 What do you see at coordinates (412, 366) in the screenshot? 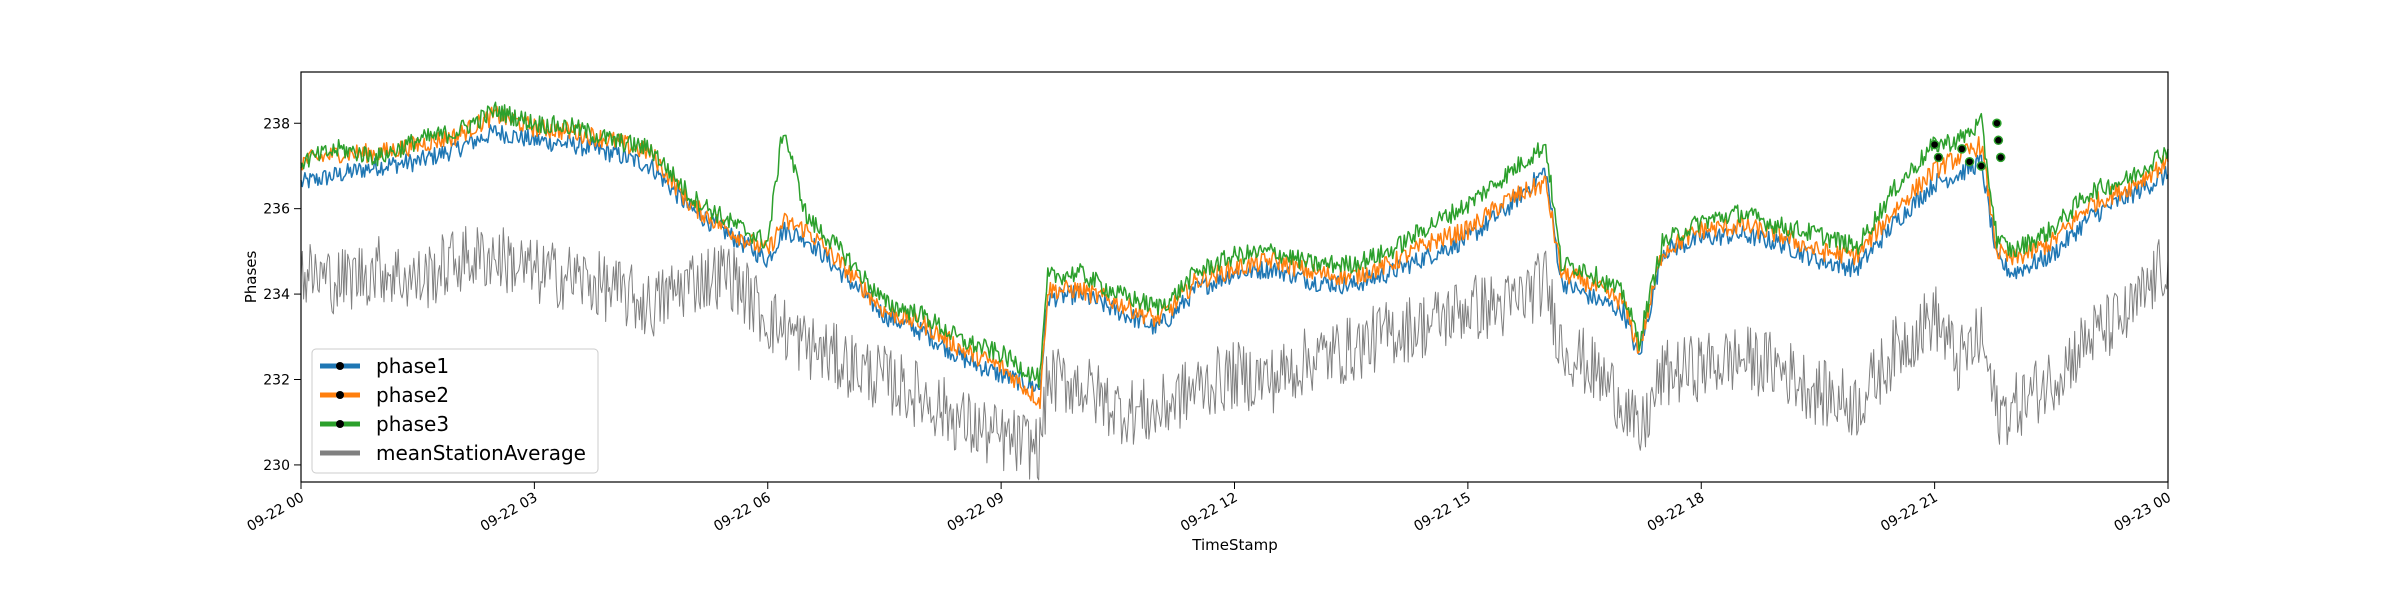
I see `legend-label-phase1: phase1` at bounding box center [412, 366].